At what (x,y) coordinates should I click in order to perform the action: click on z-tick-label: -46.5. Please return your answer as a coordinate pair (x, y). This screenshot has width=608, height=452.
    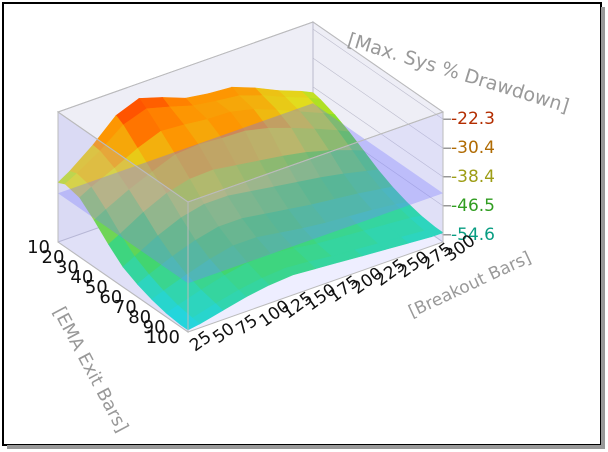
    Looking at the image, I should click on (473, 206).